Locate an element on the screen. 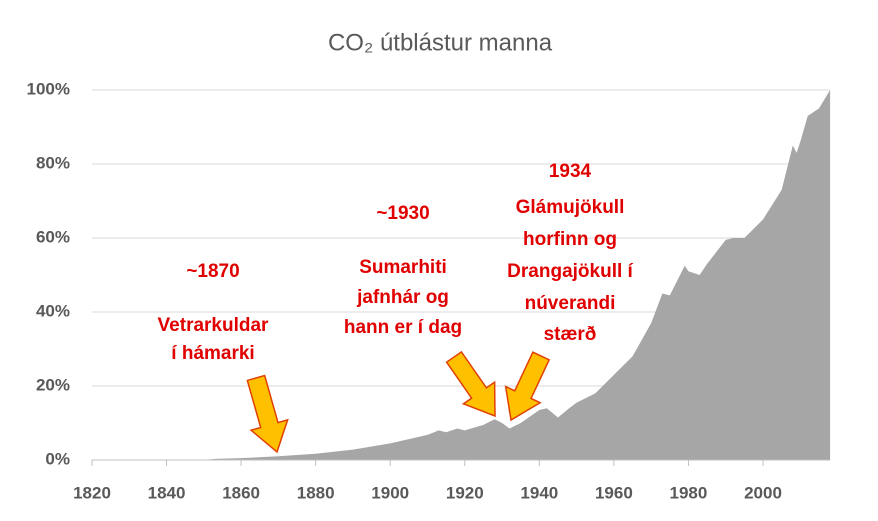  y-tick-label: 60% is located at coordinates (53, 236).